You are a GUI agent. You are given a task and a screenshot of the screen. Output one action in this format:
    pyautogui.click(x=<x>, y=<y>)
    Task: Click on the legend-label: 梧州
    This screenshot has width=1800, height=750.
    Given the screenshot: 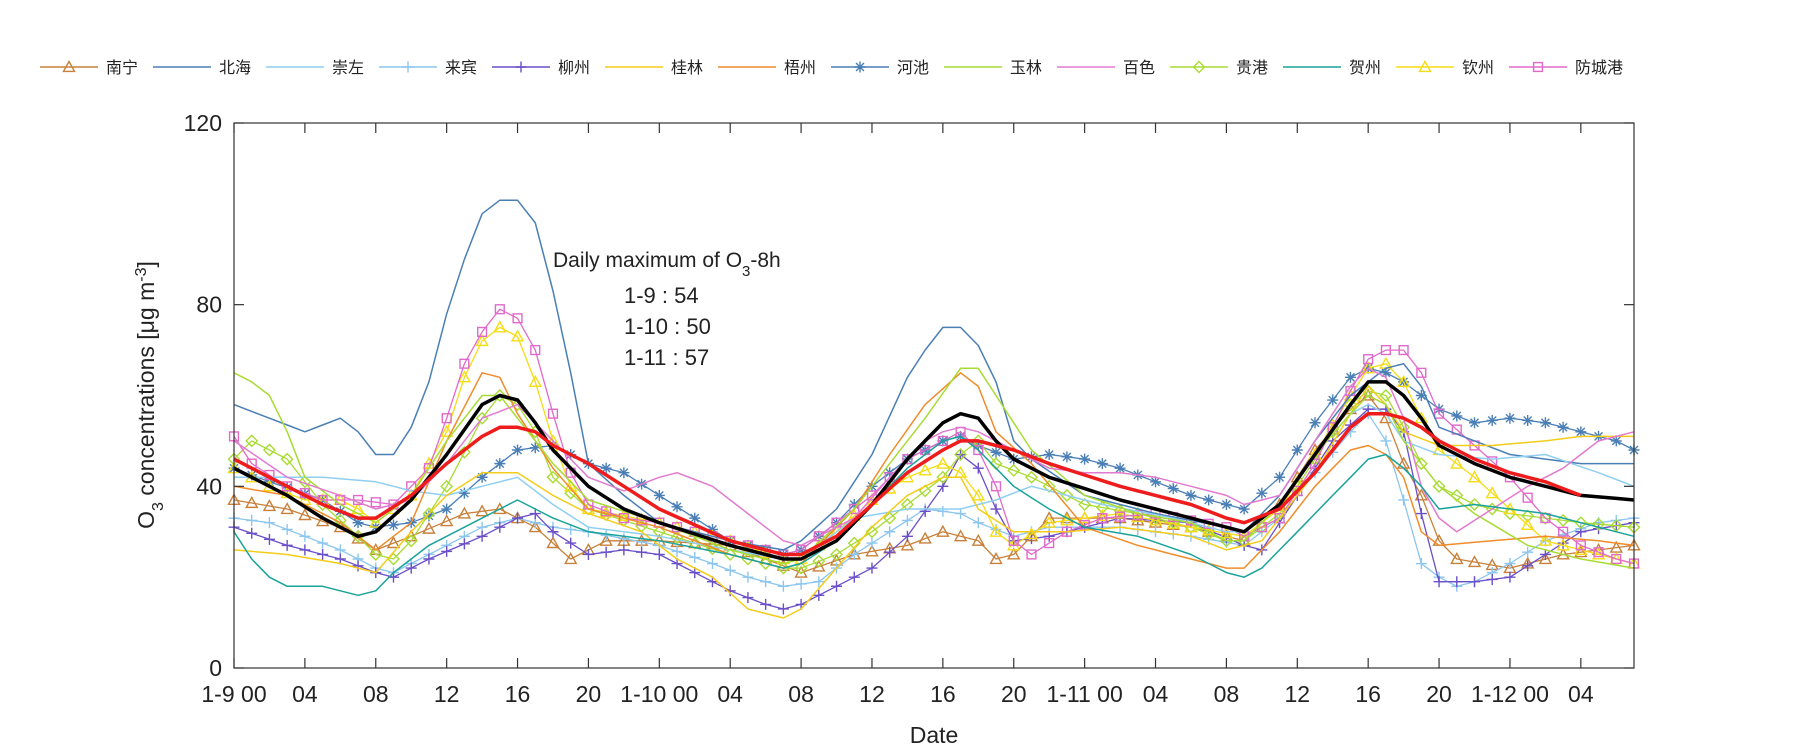 What is the action you would take?
    pyautogui.click(x=800, y=68)
    